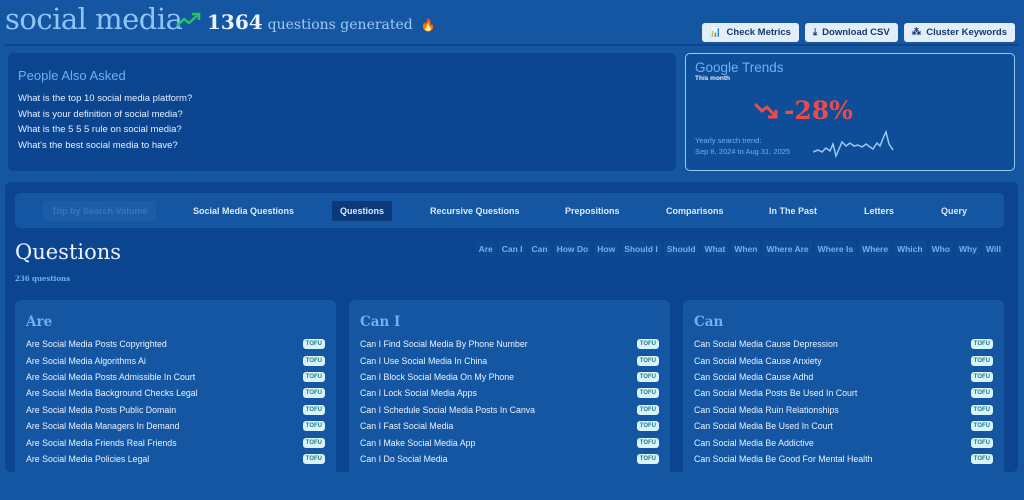 The width and height of the screenshot is (1024, 500). What do you see at coordinates (766, 409) in the screenshot?
I see `question-text: Can Social Media Ruin Relationships` at bounding box center [766, 409].